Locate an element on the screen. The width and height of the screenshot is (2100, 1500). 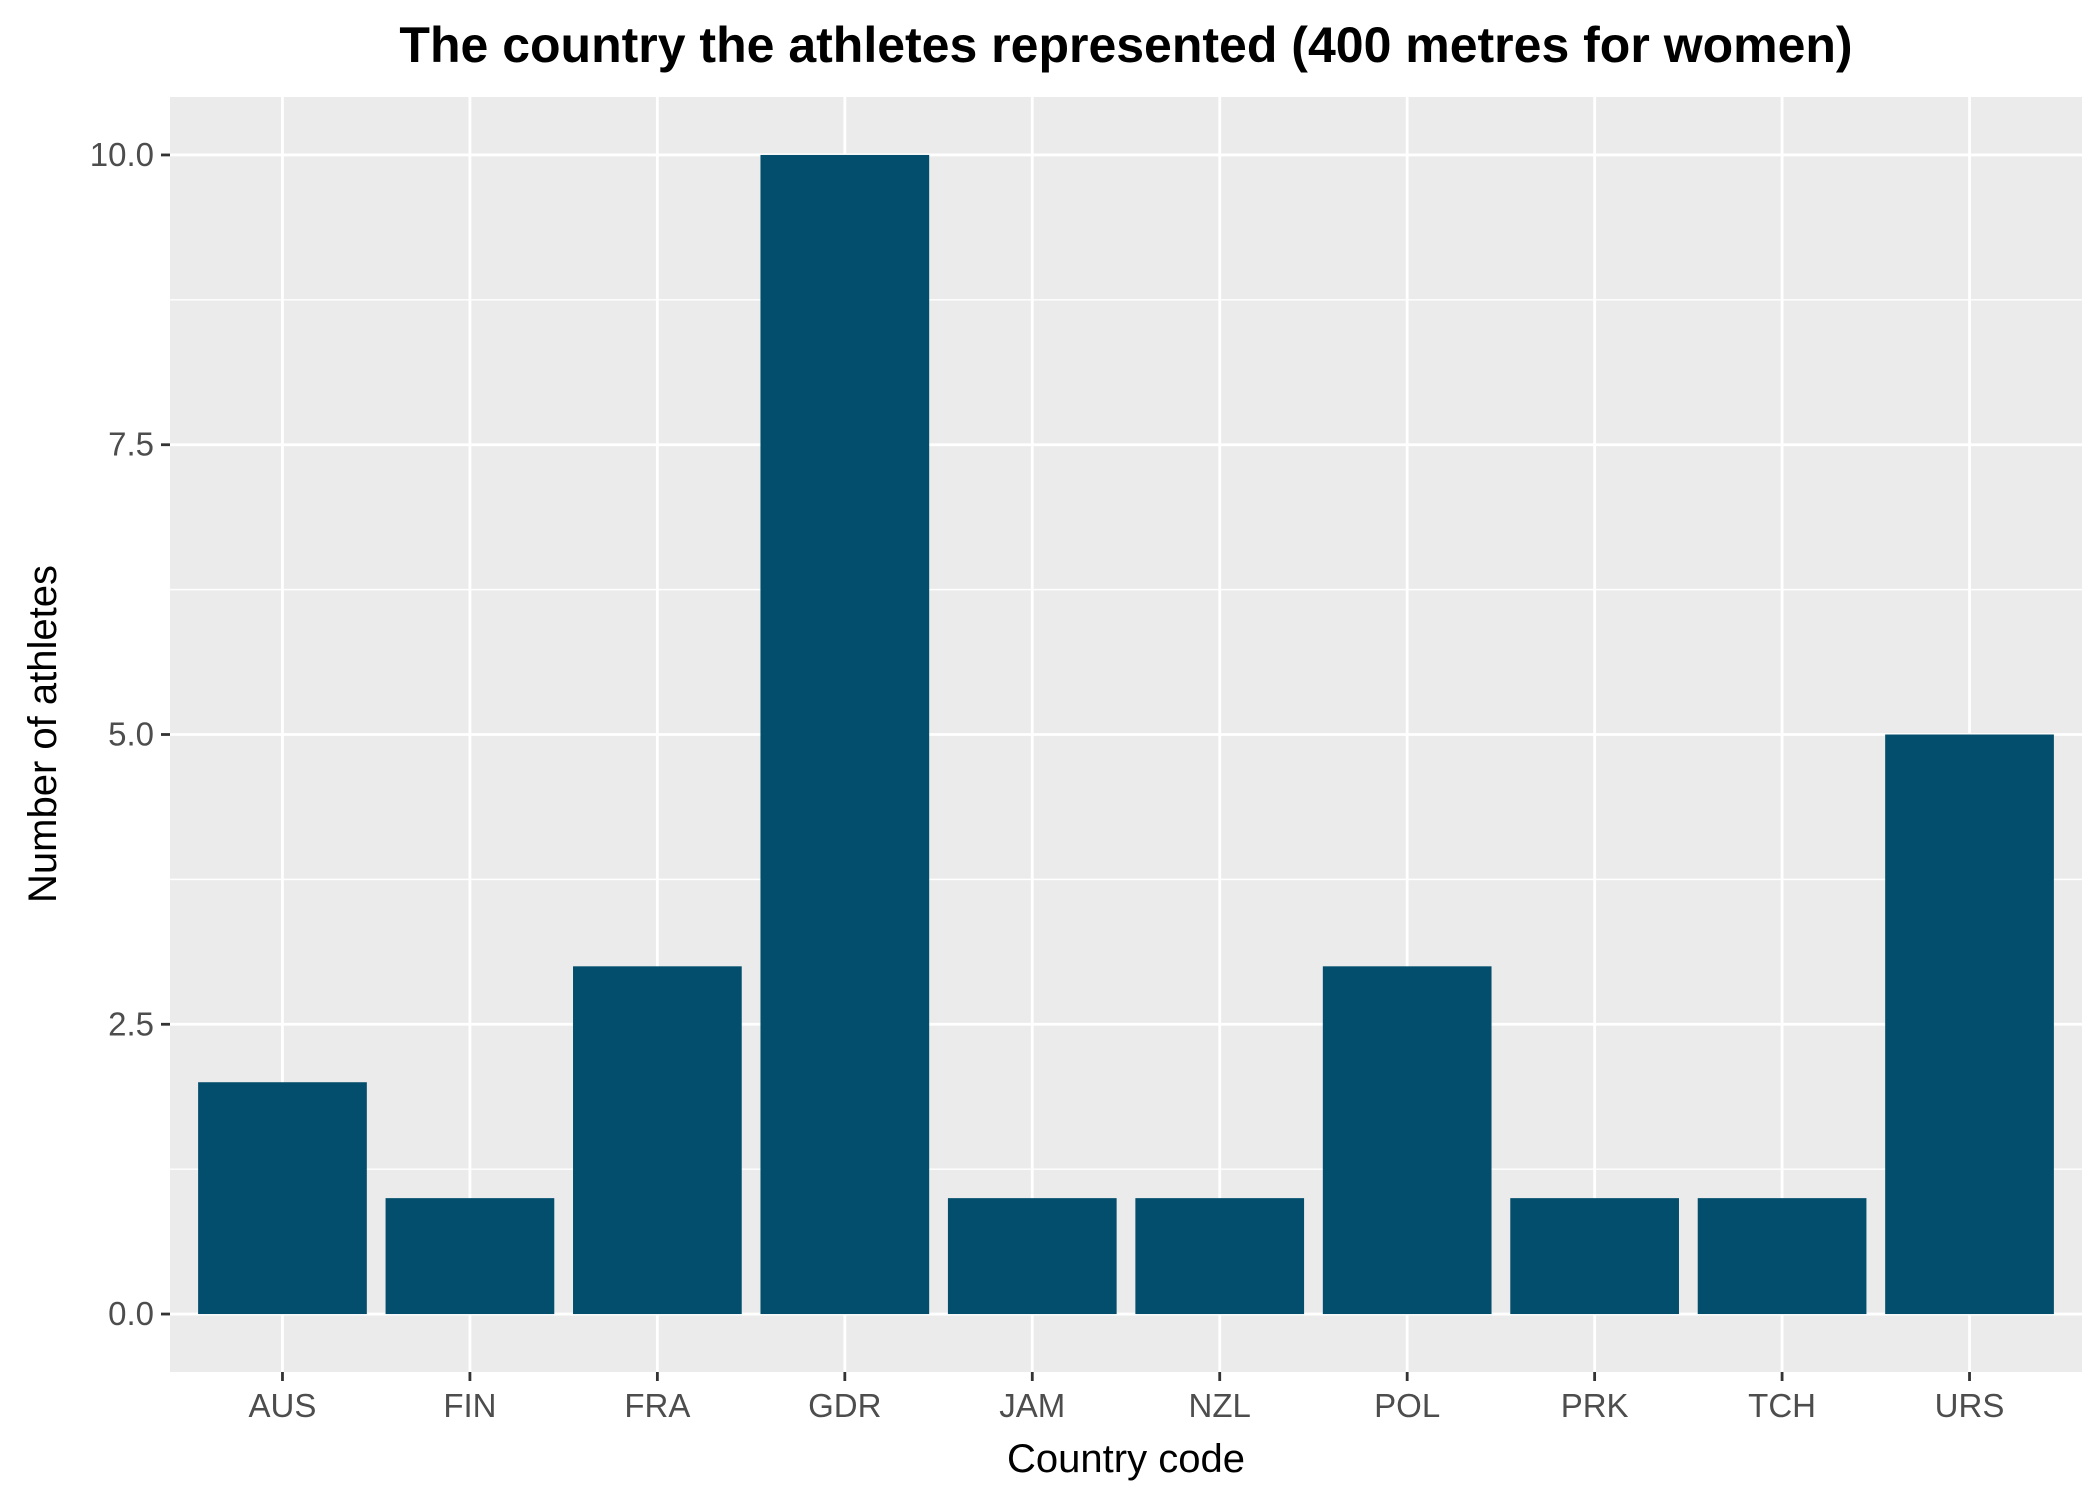
x-tick-label: NZL is located at coordinates (1220, 1405).